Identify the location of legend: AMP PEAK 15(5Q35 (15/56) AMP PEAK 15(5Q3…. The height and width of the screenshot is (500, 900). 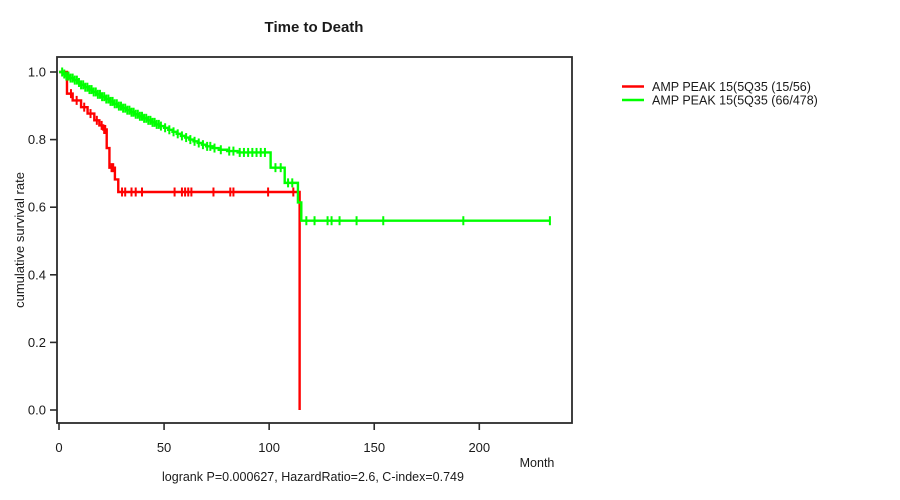
(720, 94).